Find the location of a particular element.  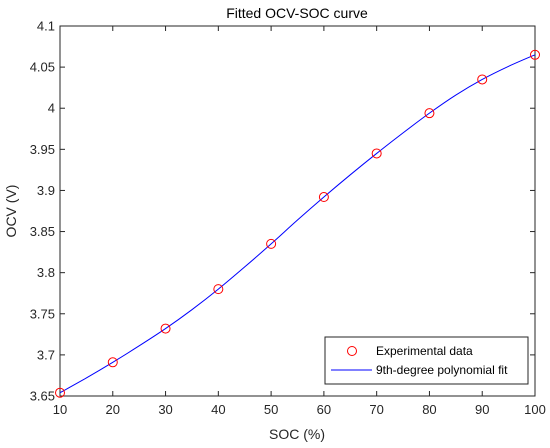

x-tick-label: 50 is located at coordinates (271, 409).